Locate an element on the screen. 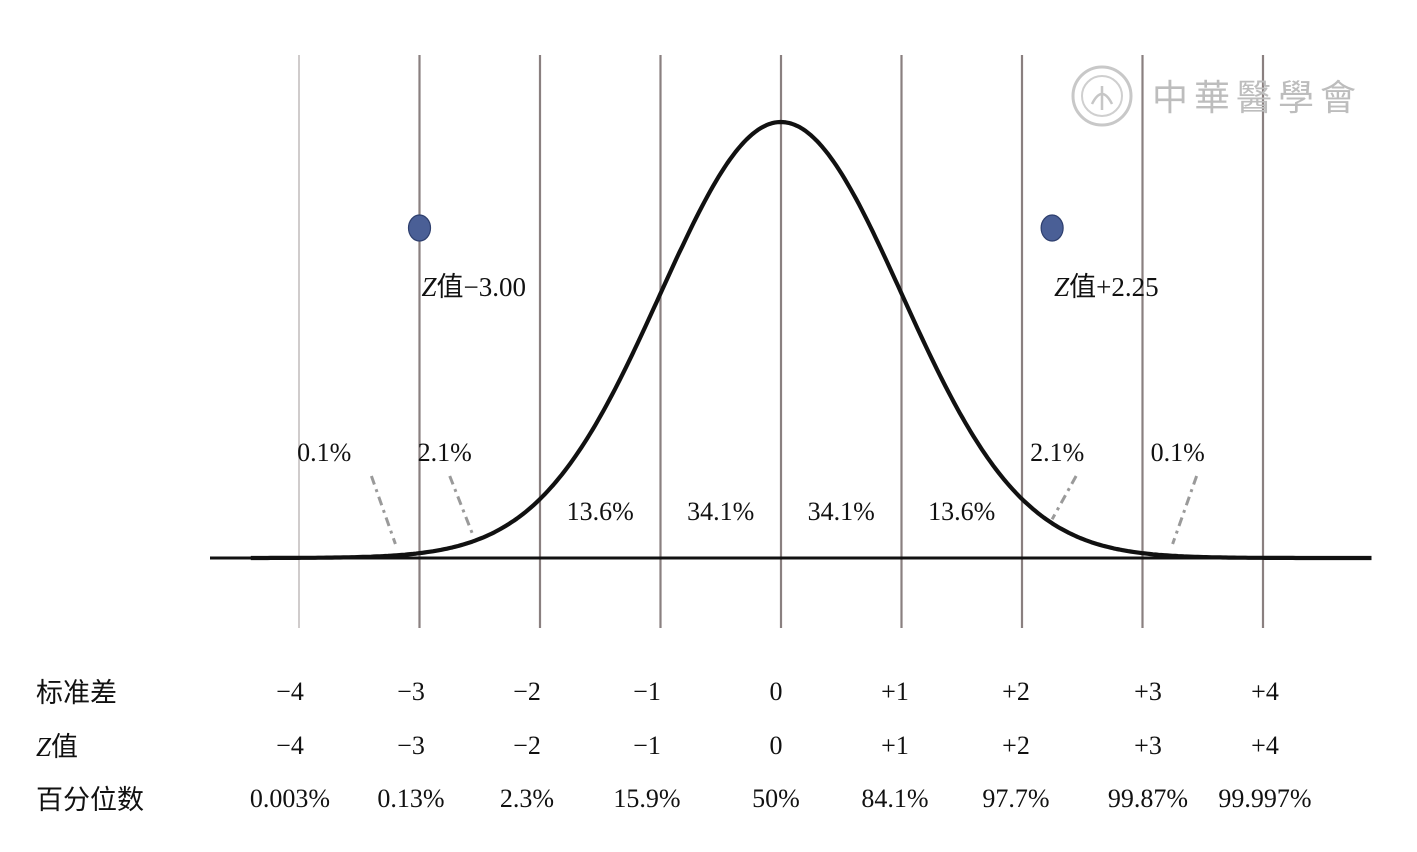 The image size is (1417, 852). row-1-value-5: +1 is located at coordinates (895, 745).